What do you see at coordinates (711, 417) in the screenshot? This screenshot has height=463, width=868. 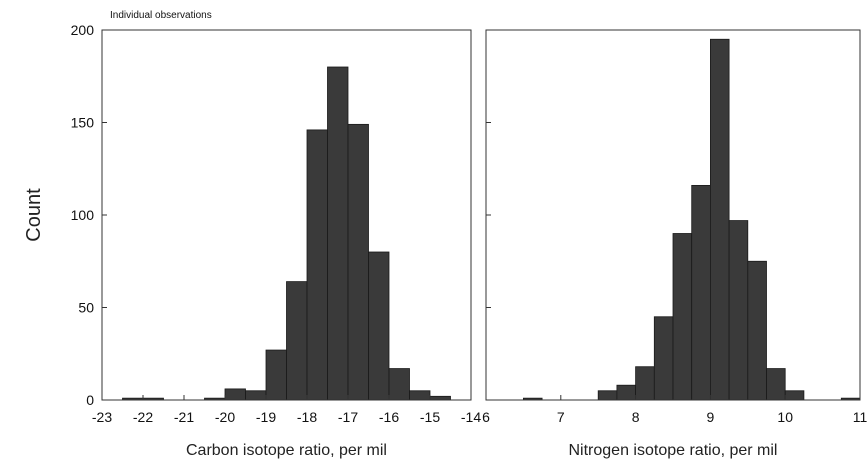 I see `nitrogen-x-tick-label: 9` at bounding box center [711, 417].